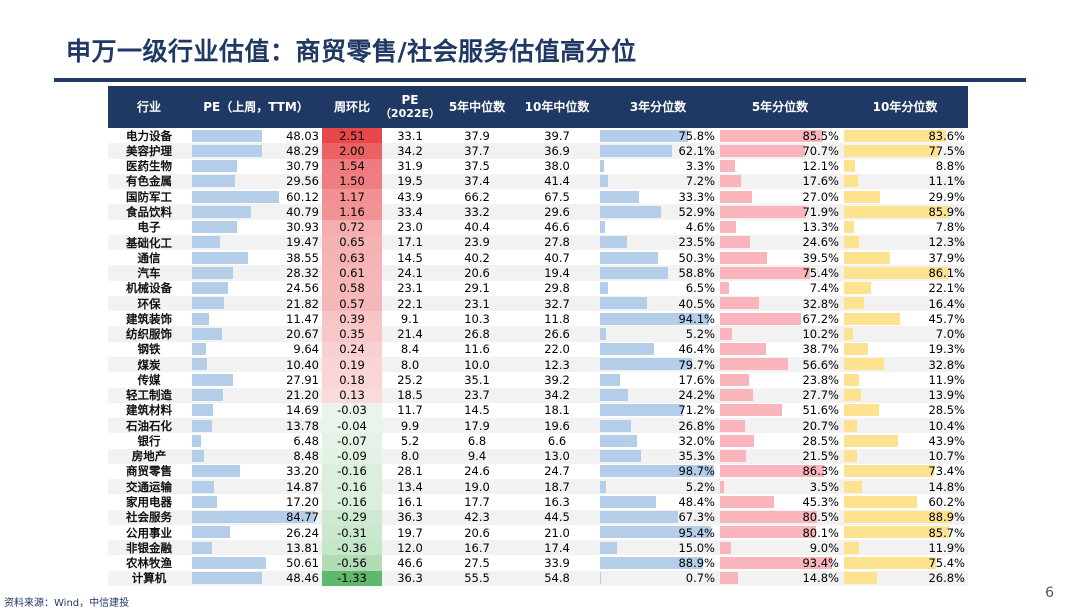  What do you see at coordinates (946, 456) in the screenshot?
I see `pct10-value: 10.7%` at bounding box center [946, 456].